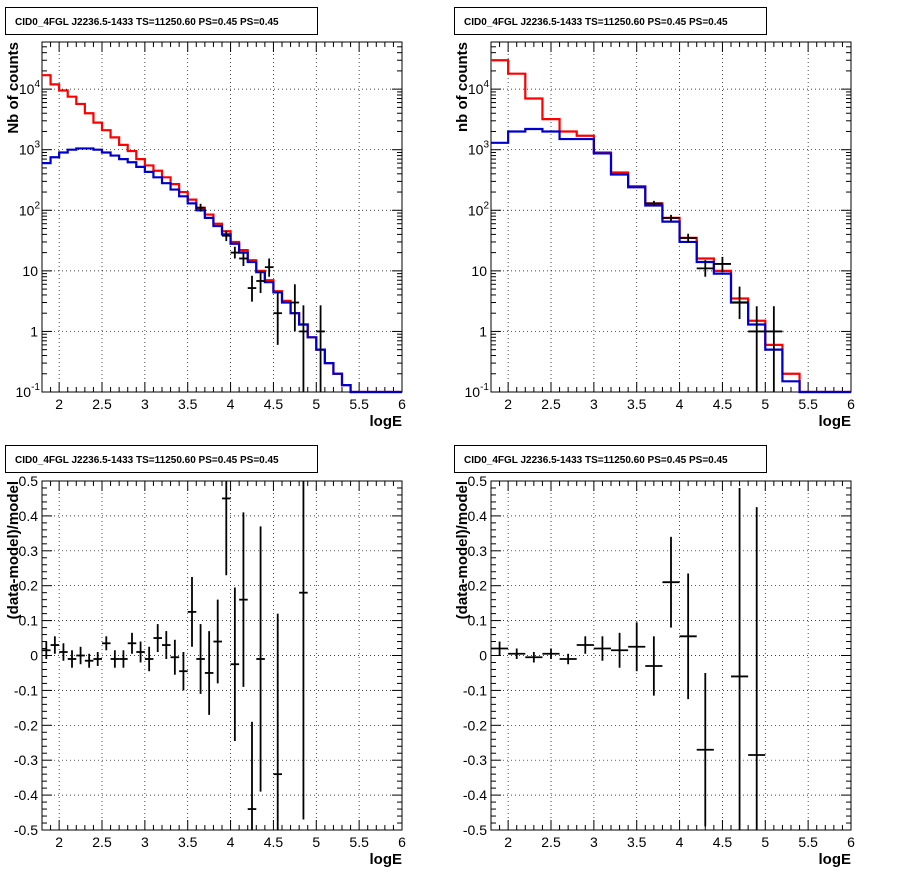 This screenshot has width=898, height=875. Describe the element at coordinates (462, 87) in the screenshot. I see `y-axis-label: nb of counts` at that location.